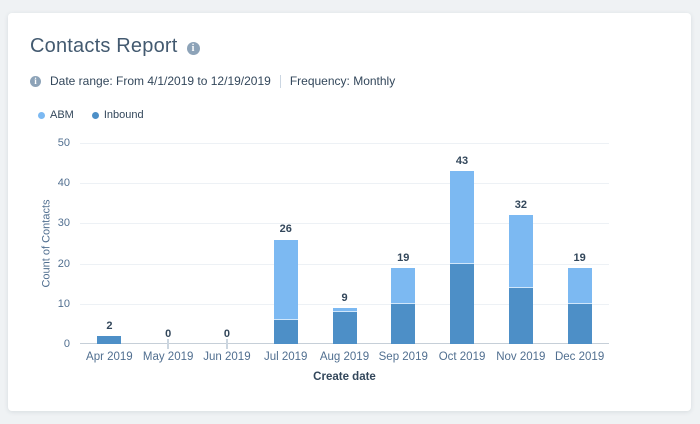 The width and height of the screenshot is (700, 424). I want to click on y-tick-label: 40, so click(63, 183).